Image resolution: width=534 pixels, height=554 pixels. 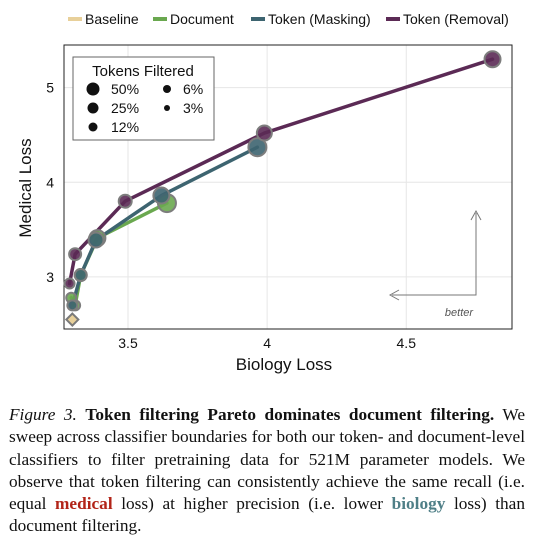 I want to click on legend-label-token-removal: Token (Removal), so click(x=456, y=19).